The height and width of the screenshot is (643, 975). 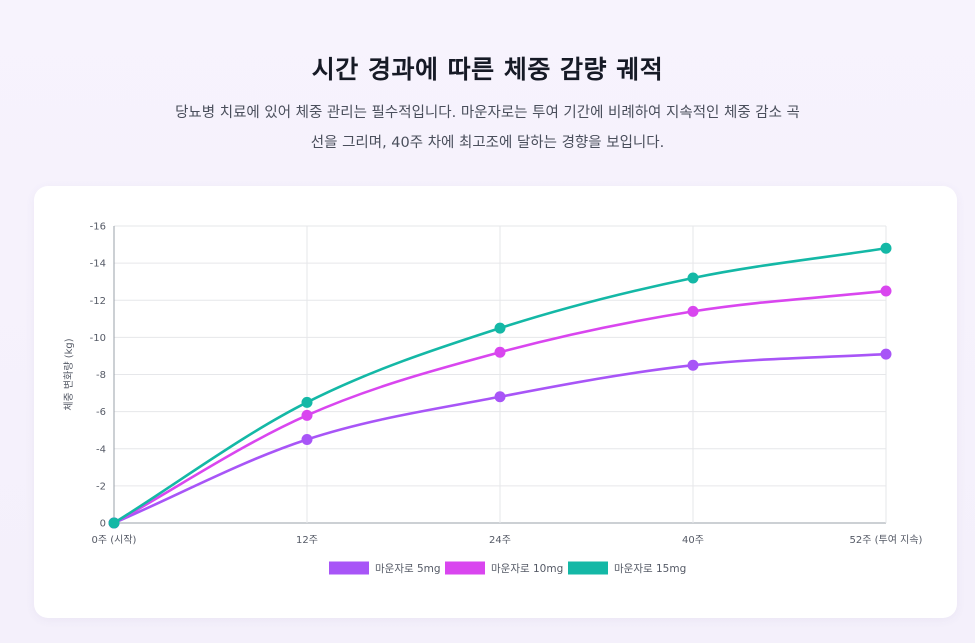 What do you see at coordinates (307, 540) in the screenshot?
I see `x-tick-label: 12주` at bounding box center [307, 540].